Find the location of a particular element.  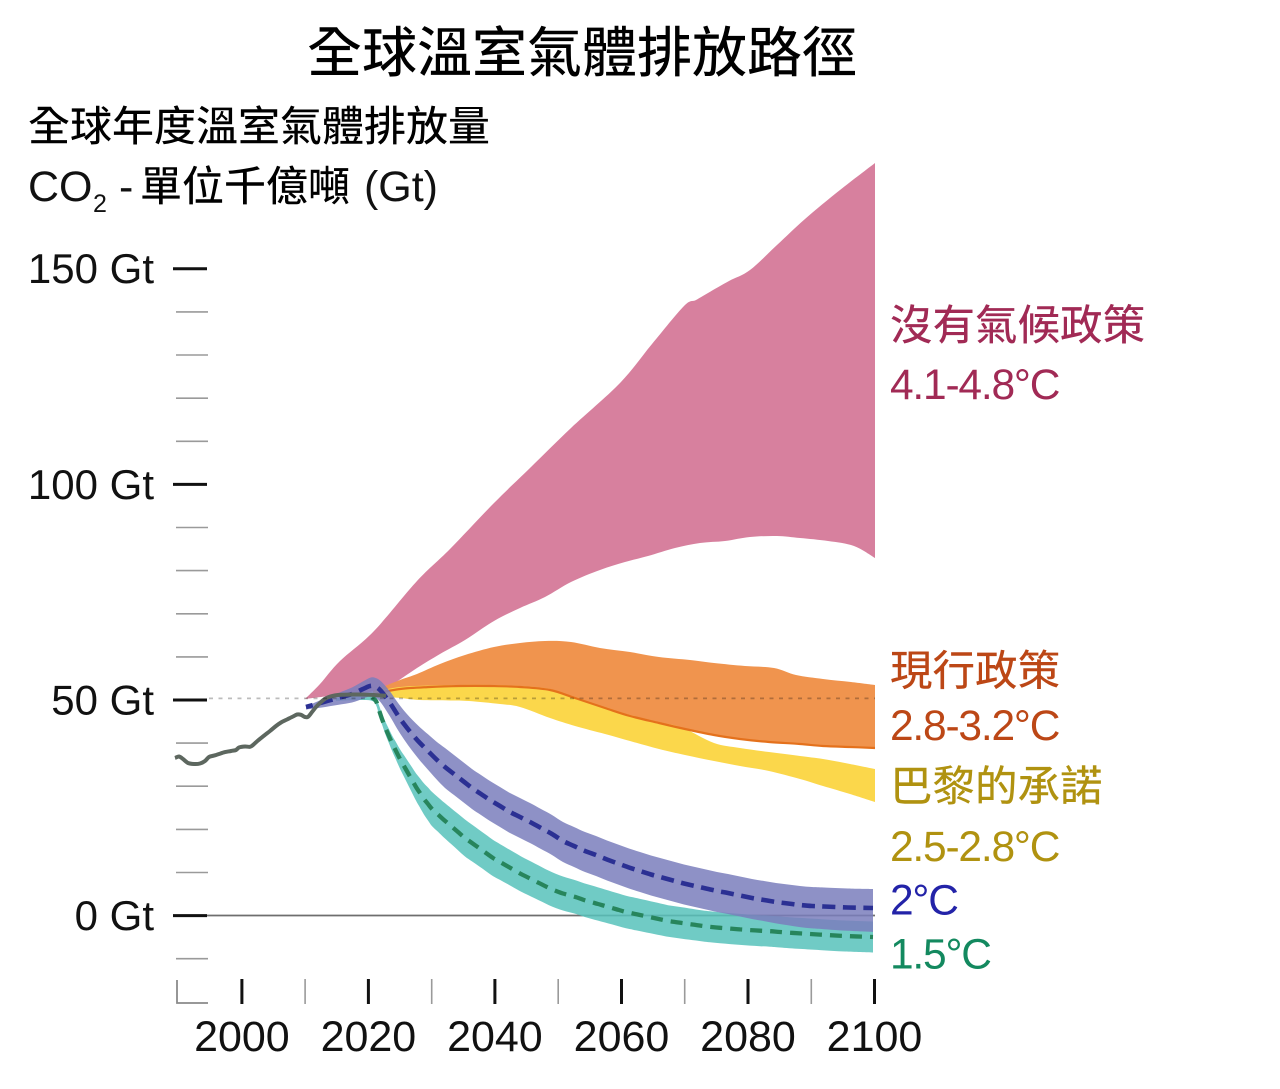

svg-text: 2000 is located at coordinates (242, 1037).